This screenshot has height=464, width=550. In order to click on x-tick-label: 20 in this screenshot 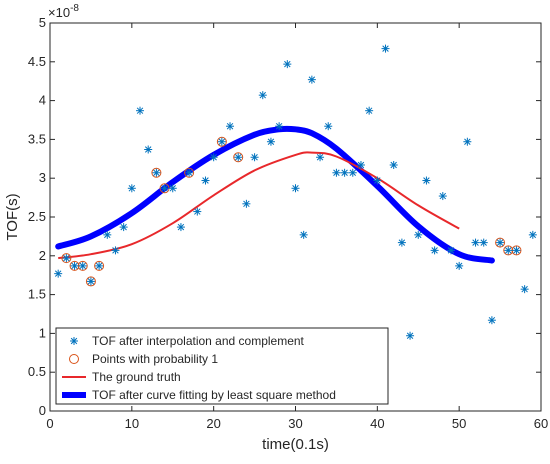, I will do `click(213, 423)`.